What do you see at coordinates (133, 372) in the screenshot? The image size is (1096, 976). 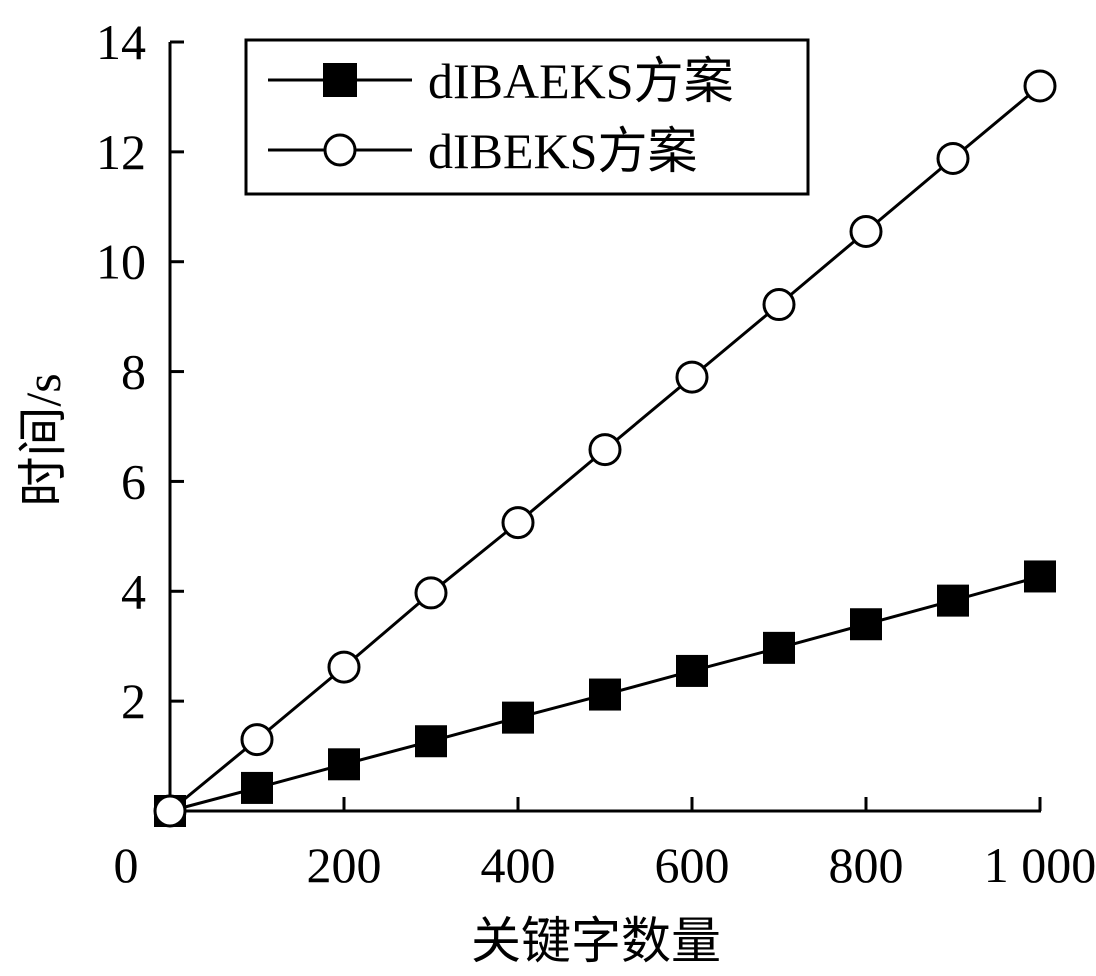 I see `y-tick-label: 8` at bounding box center [133, 372].